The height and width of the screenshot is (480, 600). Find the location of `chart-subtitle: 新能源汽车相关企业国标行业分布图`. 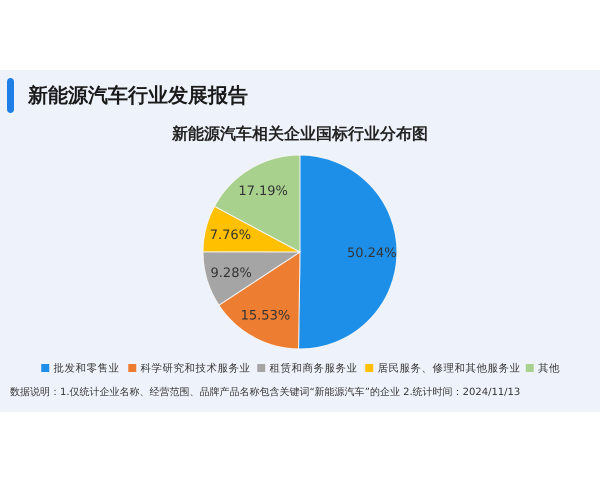

chart-subtitle: 新能源汽车相关企业国标行业分布图 is located at coordinates (299, 133).